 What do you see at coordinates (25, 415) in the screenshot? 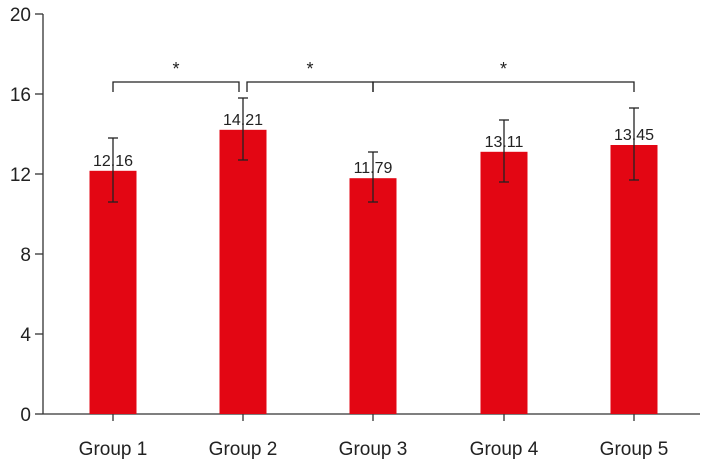
I see `y-tick-label: 0` at bounding box center [25, 415].